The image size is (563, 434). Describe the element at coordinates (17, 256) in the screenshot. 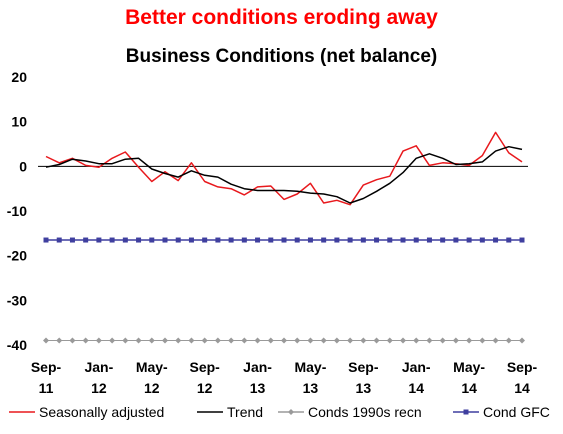

I see `y-tick-label: -20` at that location.